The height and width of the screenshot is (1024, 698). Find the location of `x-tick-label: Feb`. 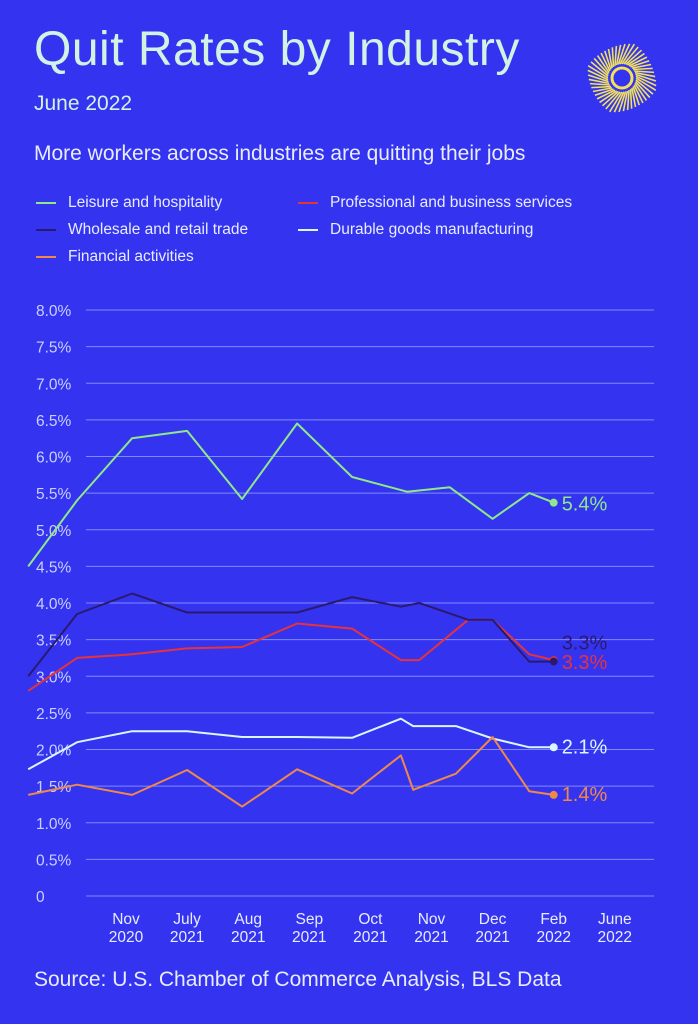

x-tick-label: Feb is located at coordinates (553, 919).